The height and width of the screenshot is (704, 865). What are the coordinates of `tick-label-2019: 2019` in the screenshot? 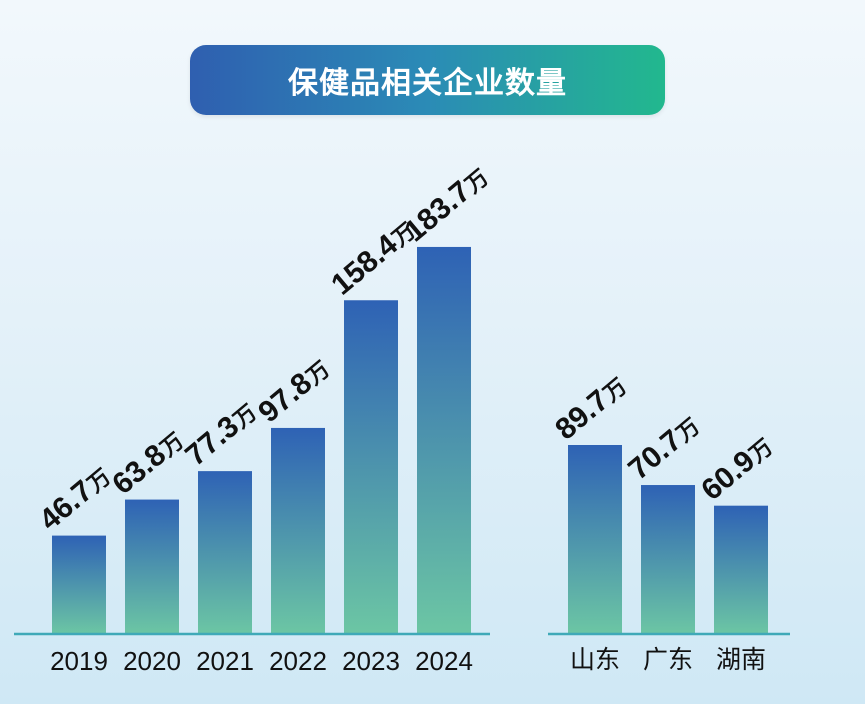 It's located at (79, 661).